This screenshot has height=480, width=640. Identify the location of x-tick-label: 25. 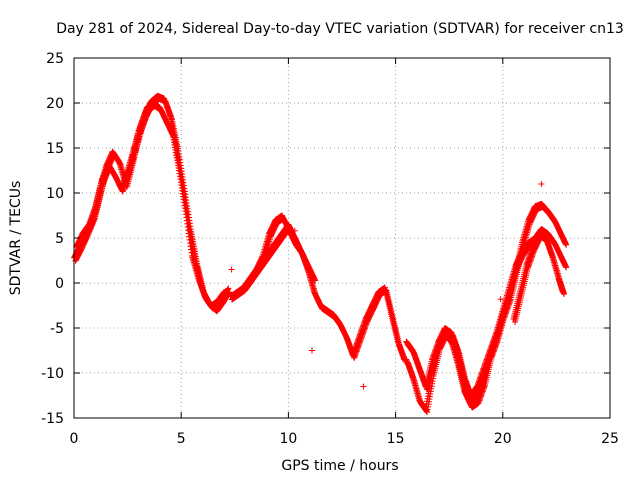
(610, 439).